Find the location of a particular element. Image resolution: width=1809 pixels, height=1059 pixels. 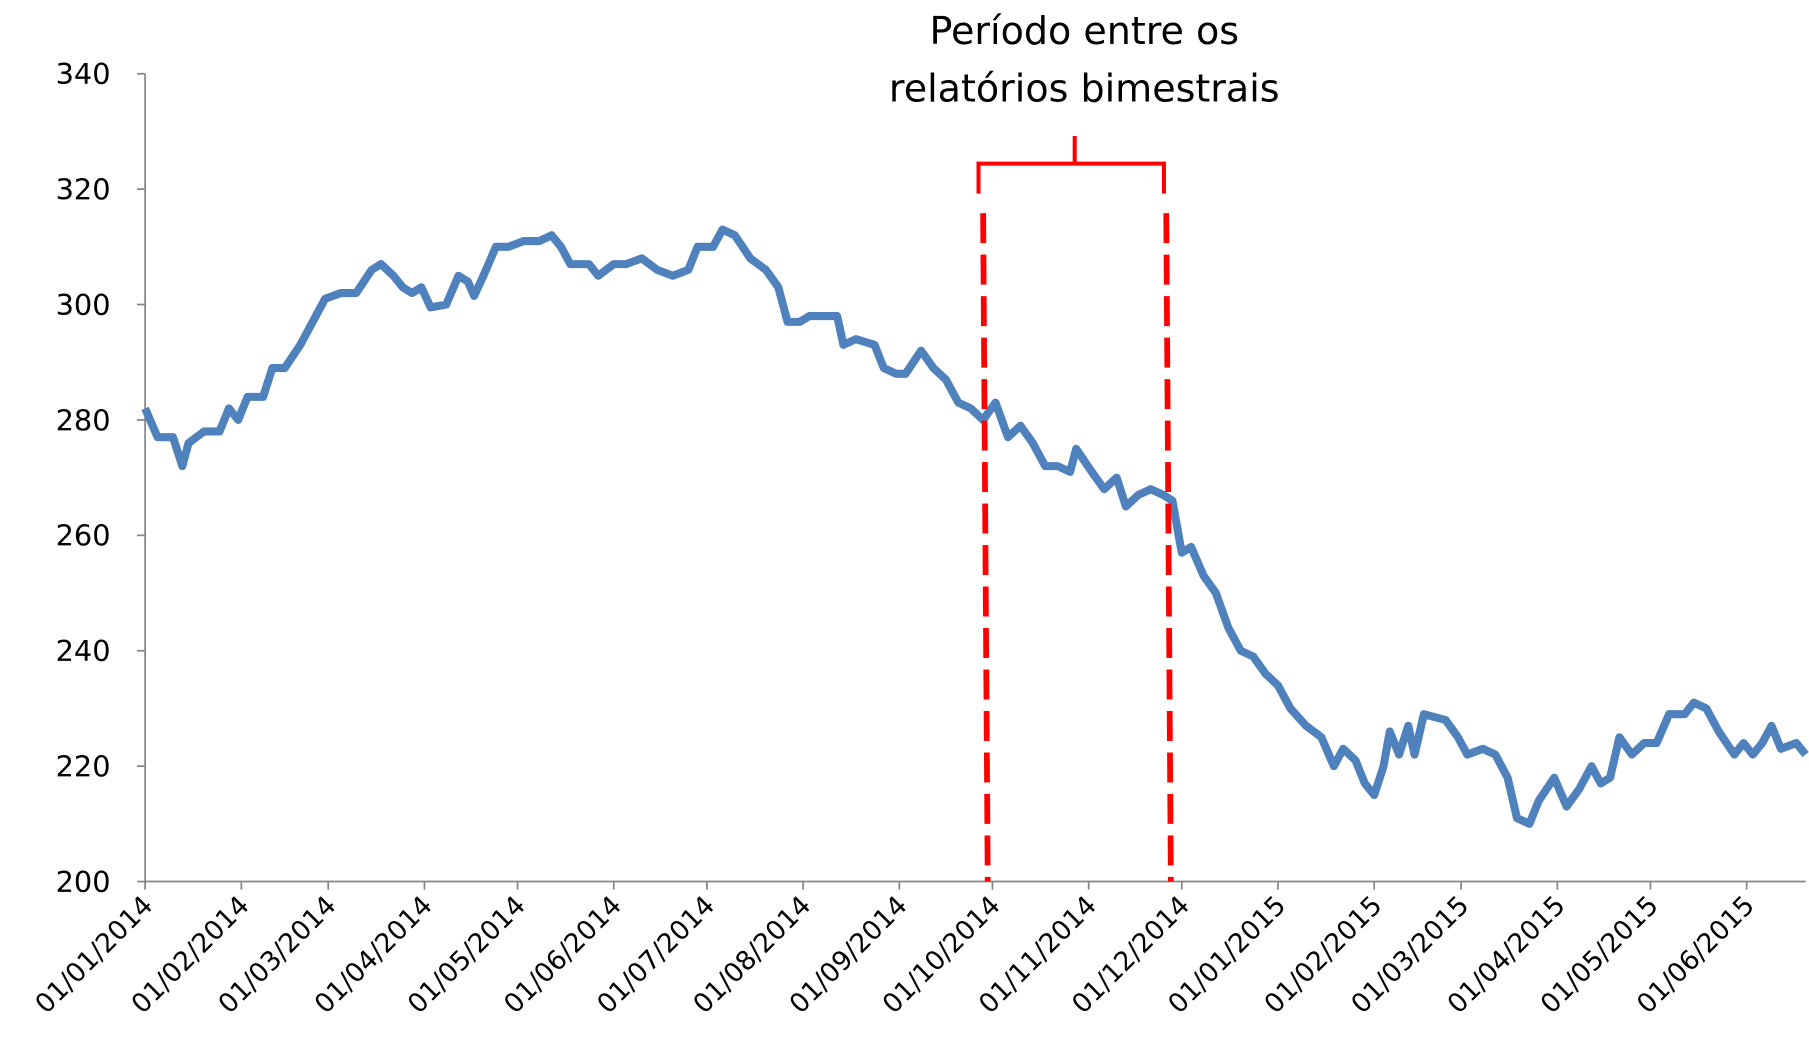

y-tick-label: 260 is located at coordinates (83, 536).